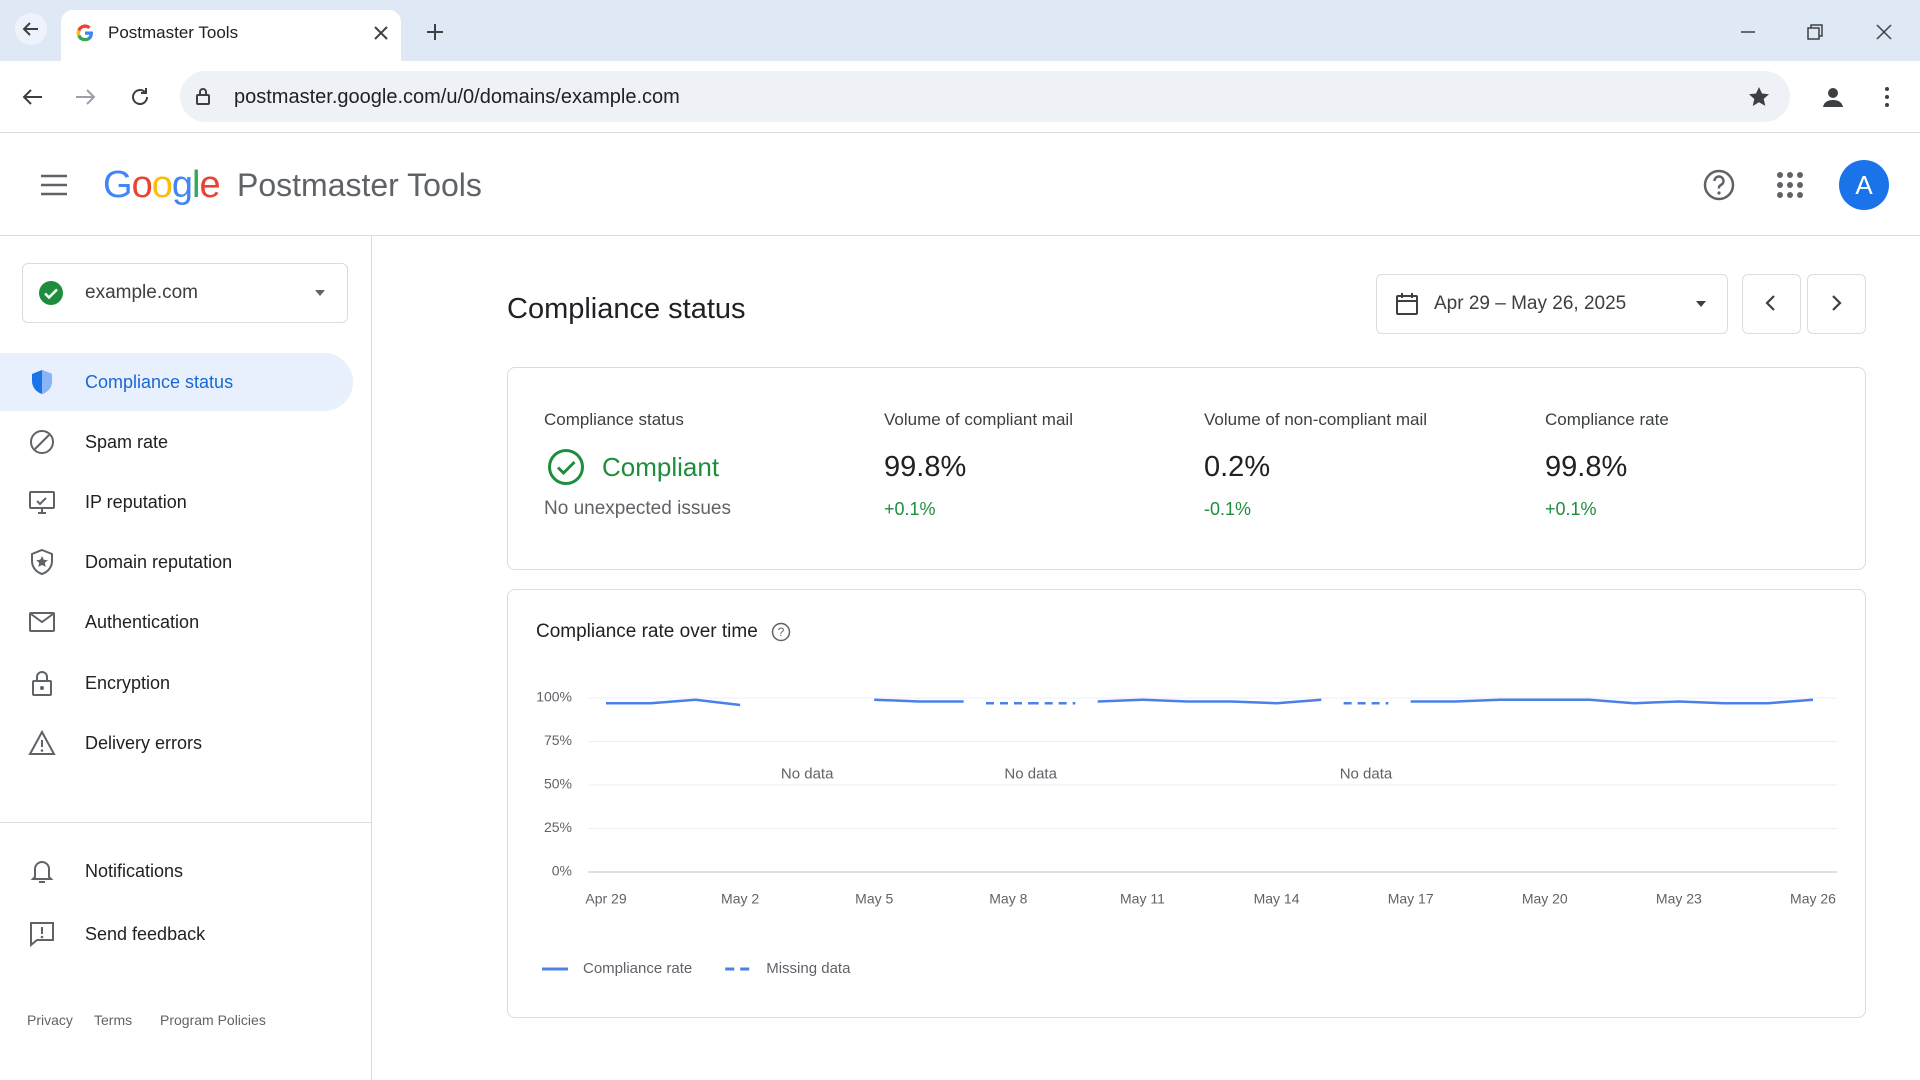 The image size is (1920, 1080). Describe the element at coordinates (113, 1020) in the screenshot. I see `footer-link: Terms` at that location.